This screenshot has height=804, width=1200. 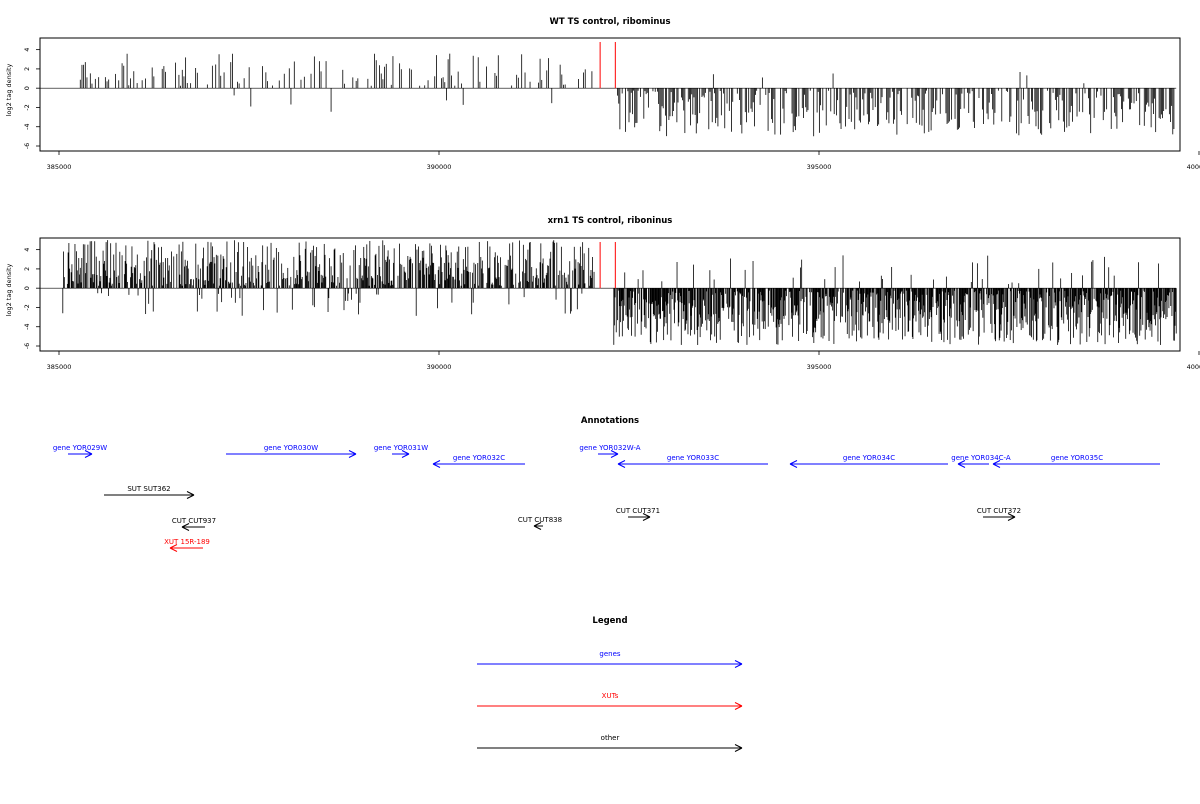 I want to click on feature: gene YOR031W, so click(x=401, y=451).